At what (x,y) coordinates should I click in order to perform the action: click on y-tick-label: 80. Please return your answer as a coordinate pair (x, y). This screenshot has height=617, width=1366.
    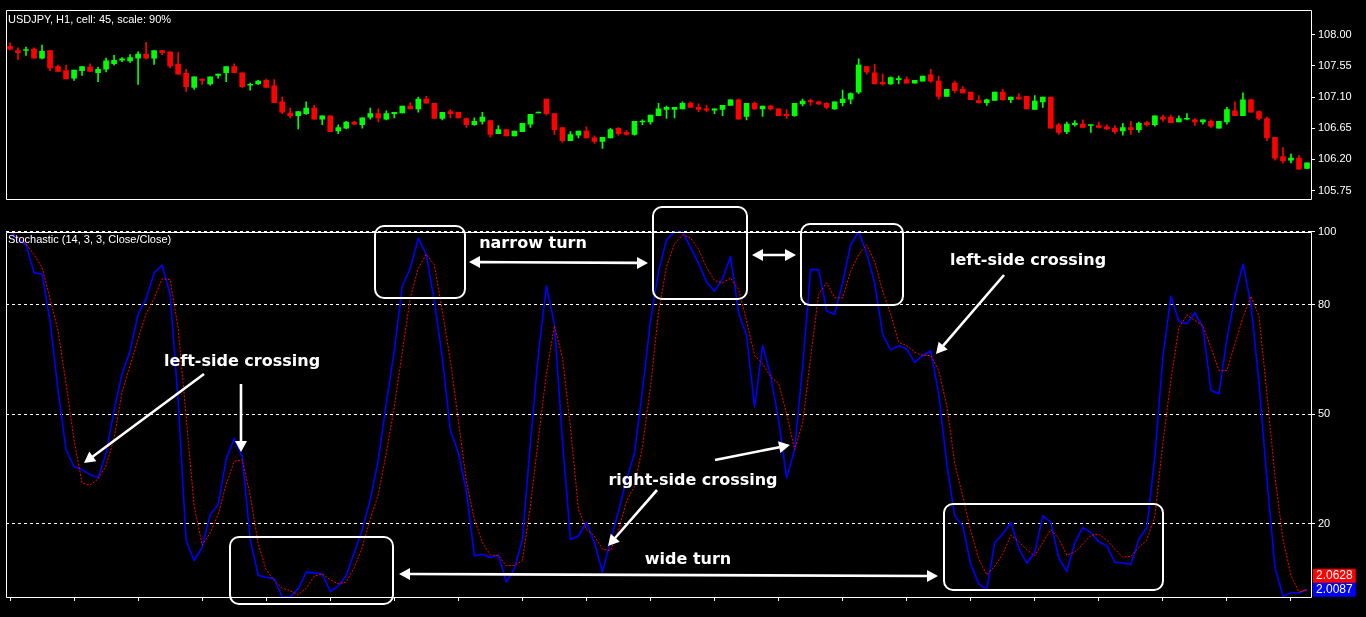
    Looking at the image, I should click on (1324, 303).